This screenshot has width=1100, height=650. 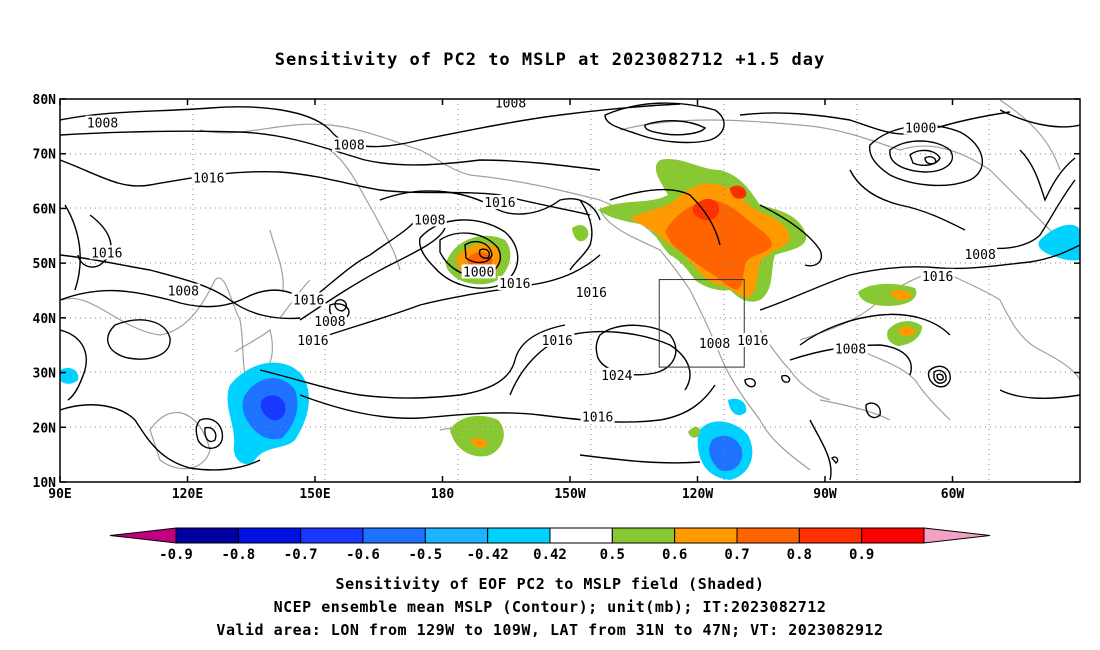 What do you see at coordinates (1059, 242) in the screenshot?
I see `shade-neg-atlantic` at bounding box center [1059, 242].